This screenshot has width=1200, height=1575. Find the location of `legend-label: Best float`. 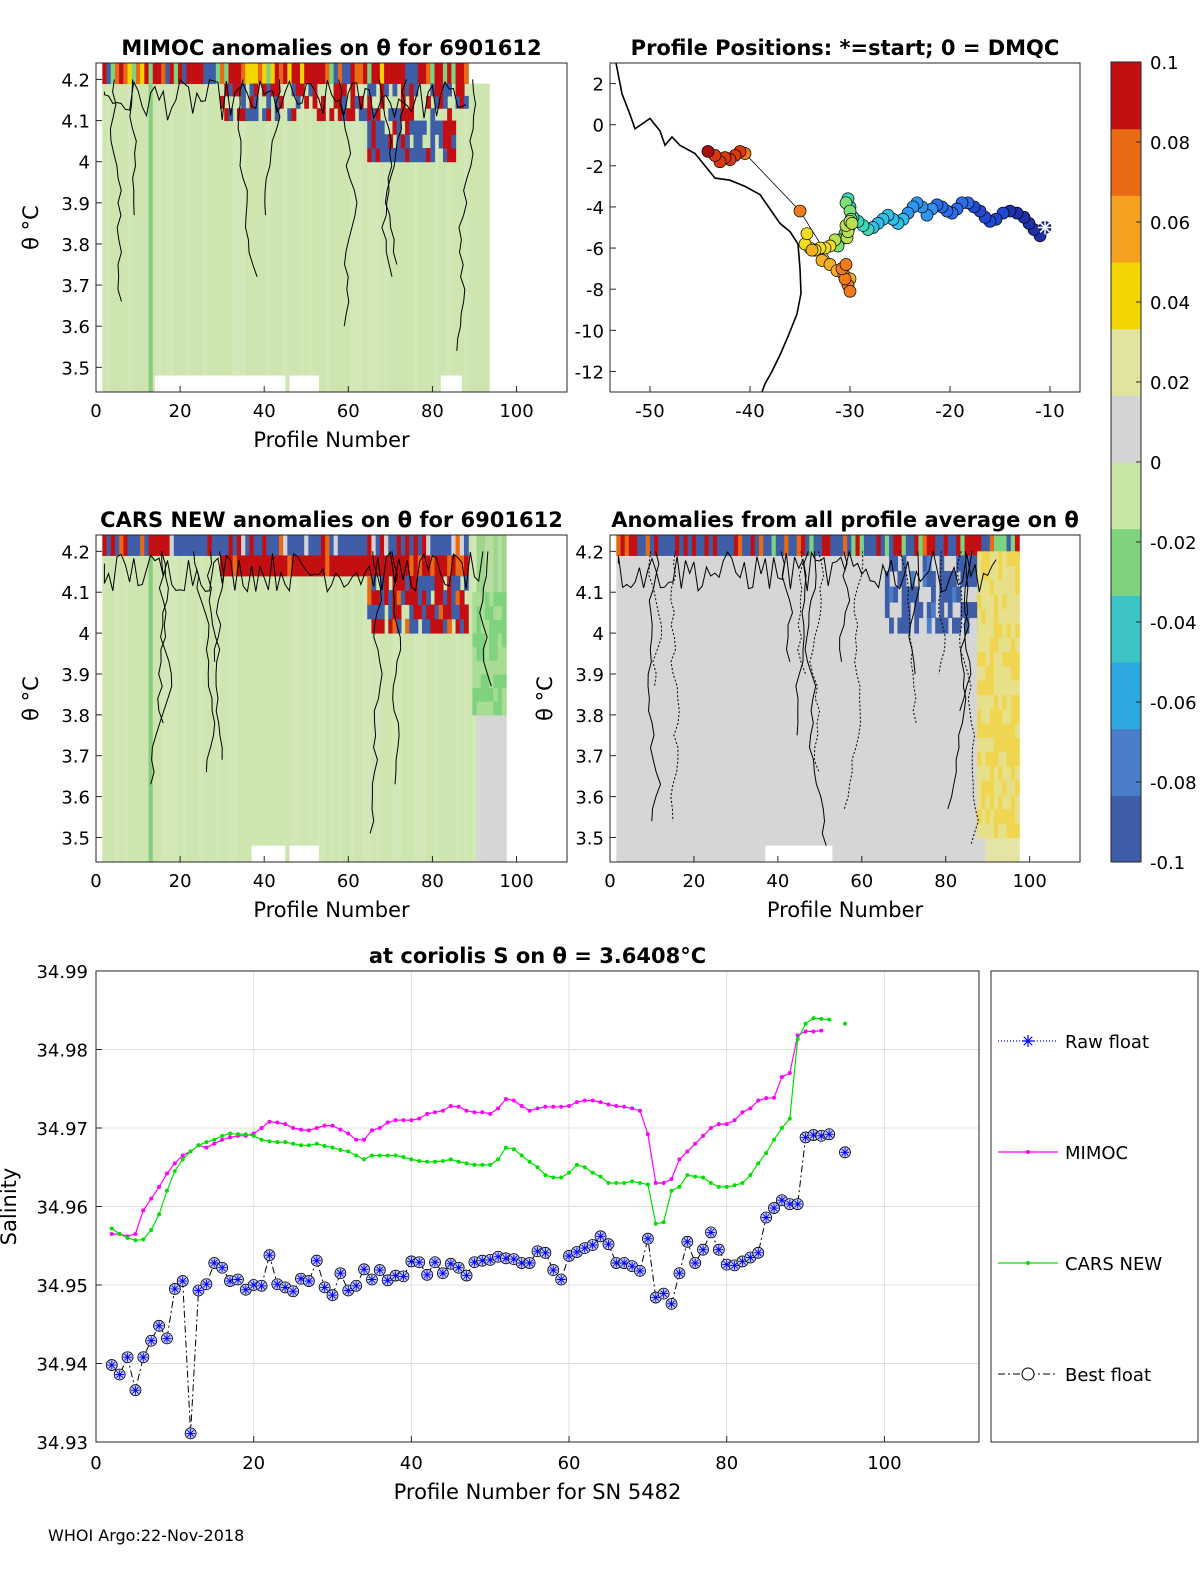

legend-label: Best float is located at coordinates (1108, 1375).